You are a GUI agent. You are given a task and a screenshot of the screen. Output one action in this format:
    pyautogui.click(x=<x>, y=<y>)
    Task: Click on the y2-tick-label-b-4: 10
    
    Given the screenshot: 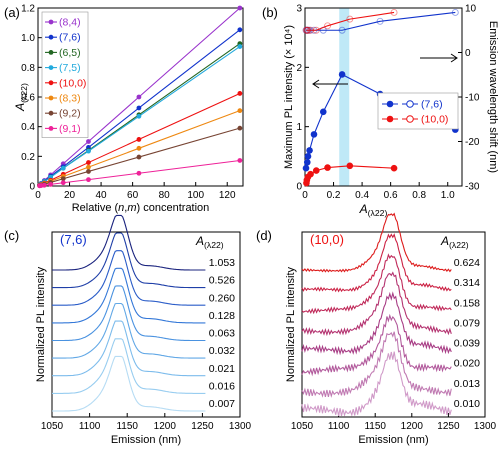 What is the action you would take?
    pyautogui.click(x=471, y=9)
    